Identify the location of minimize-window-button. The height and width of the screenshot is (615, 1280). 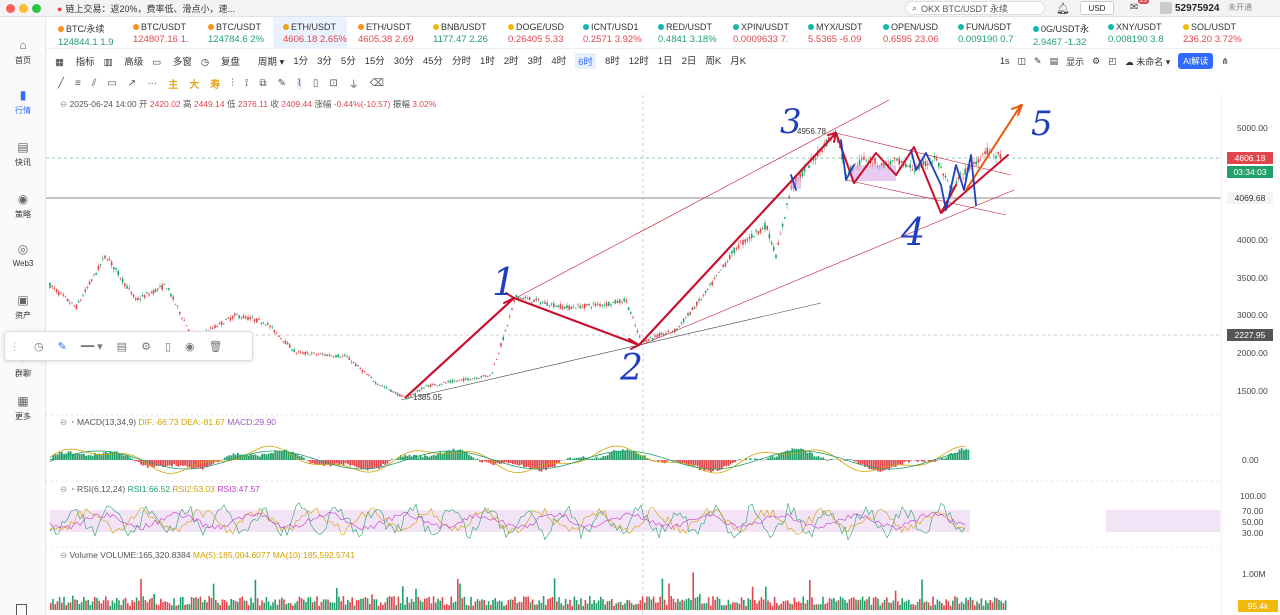
(23, 8).